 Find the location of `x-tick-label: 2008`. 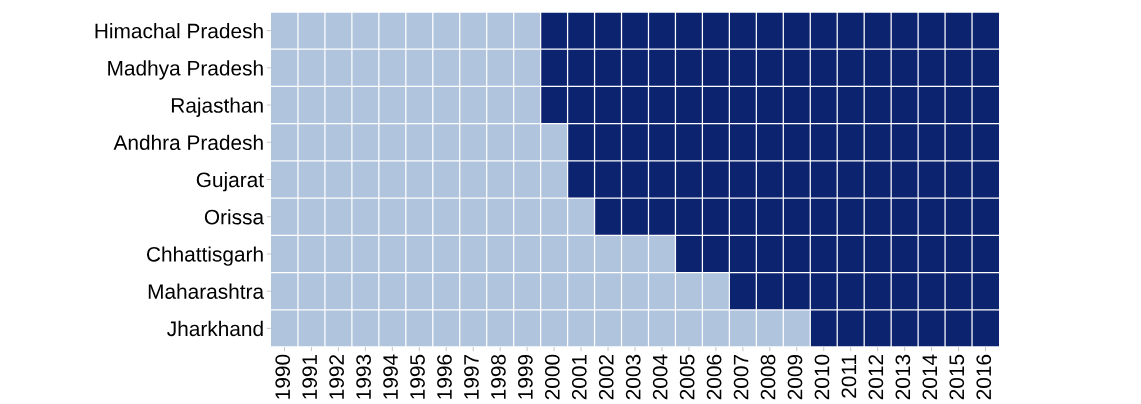

x-tick-label: 2008 is located at coordinates (768, 377).